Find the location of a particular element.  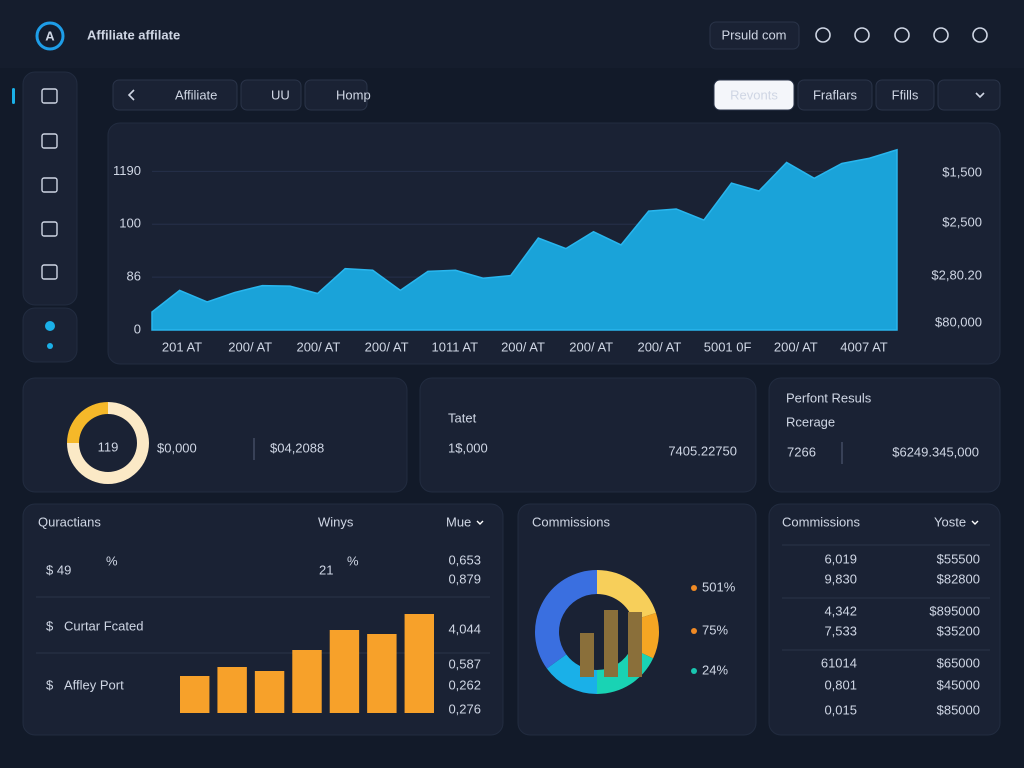

kpi-value: 21 is located at coordinates (326, 569).